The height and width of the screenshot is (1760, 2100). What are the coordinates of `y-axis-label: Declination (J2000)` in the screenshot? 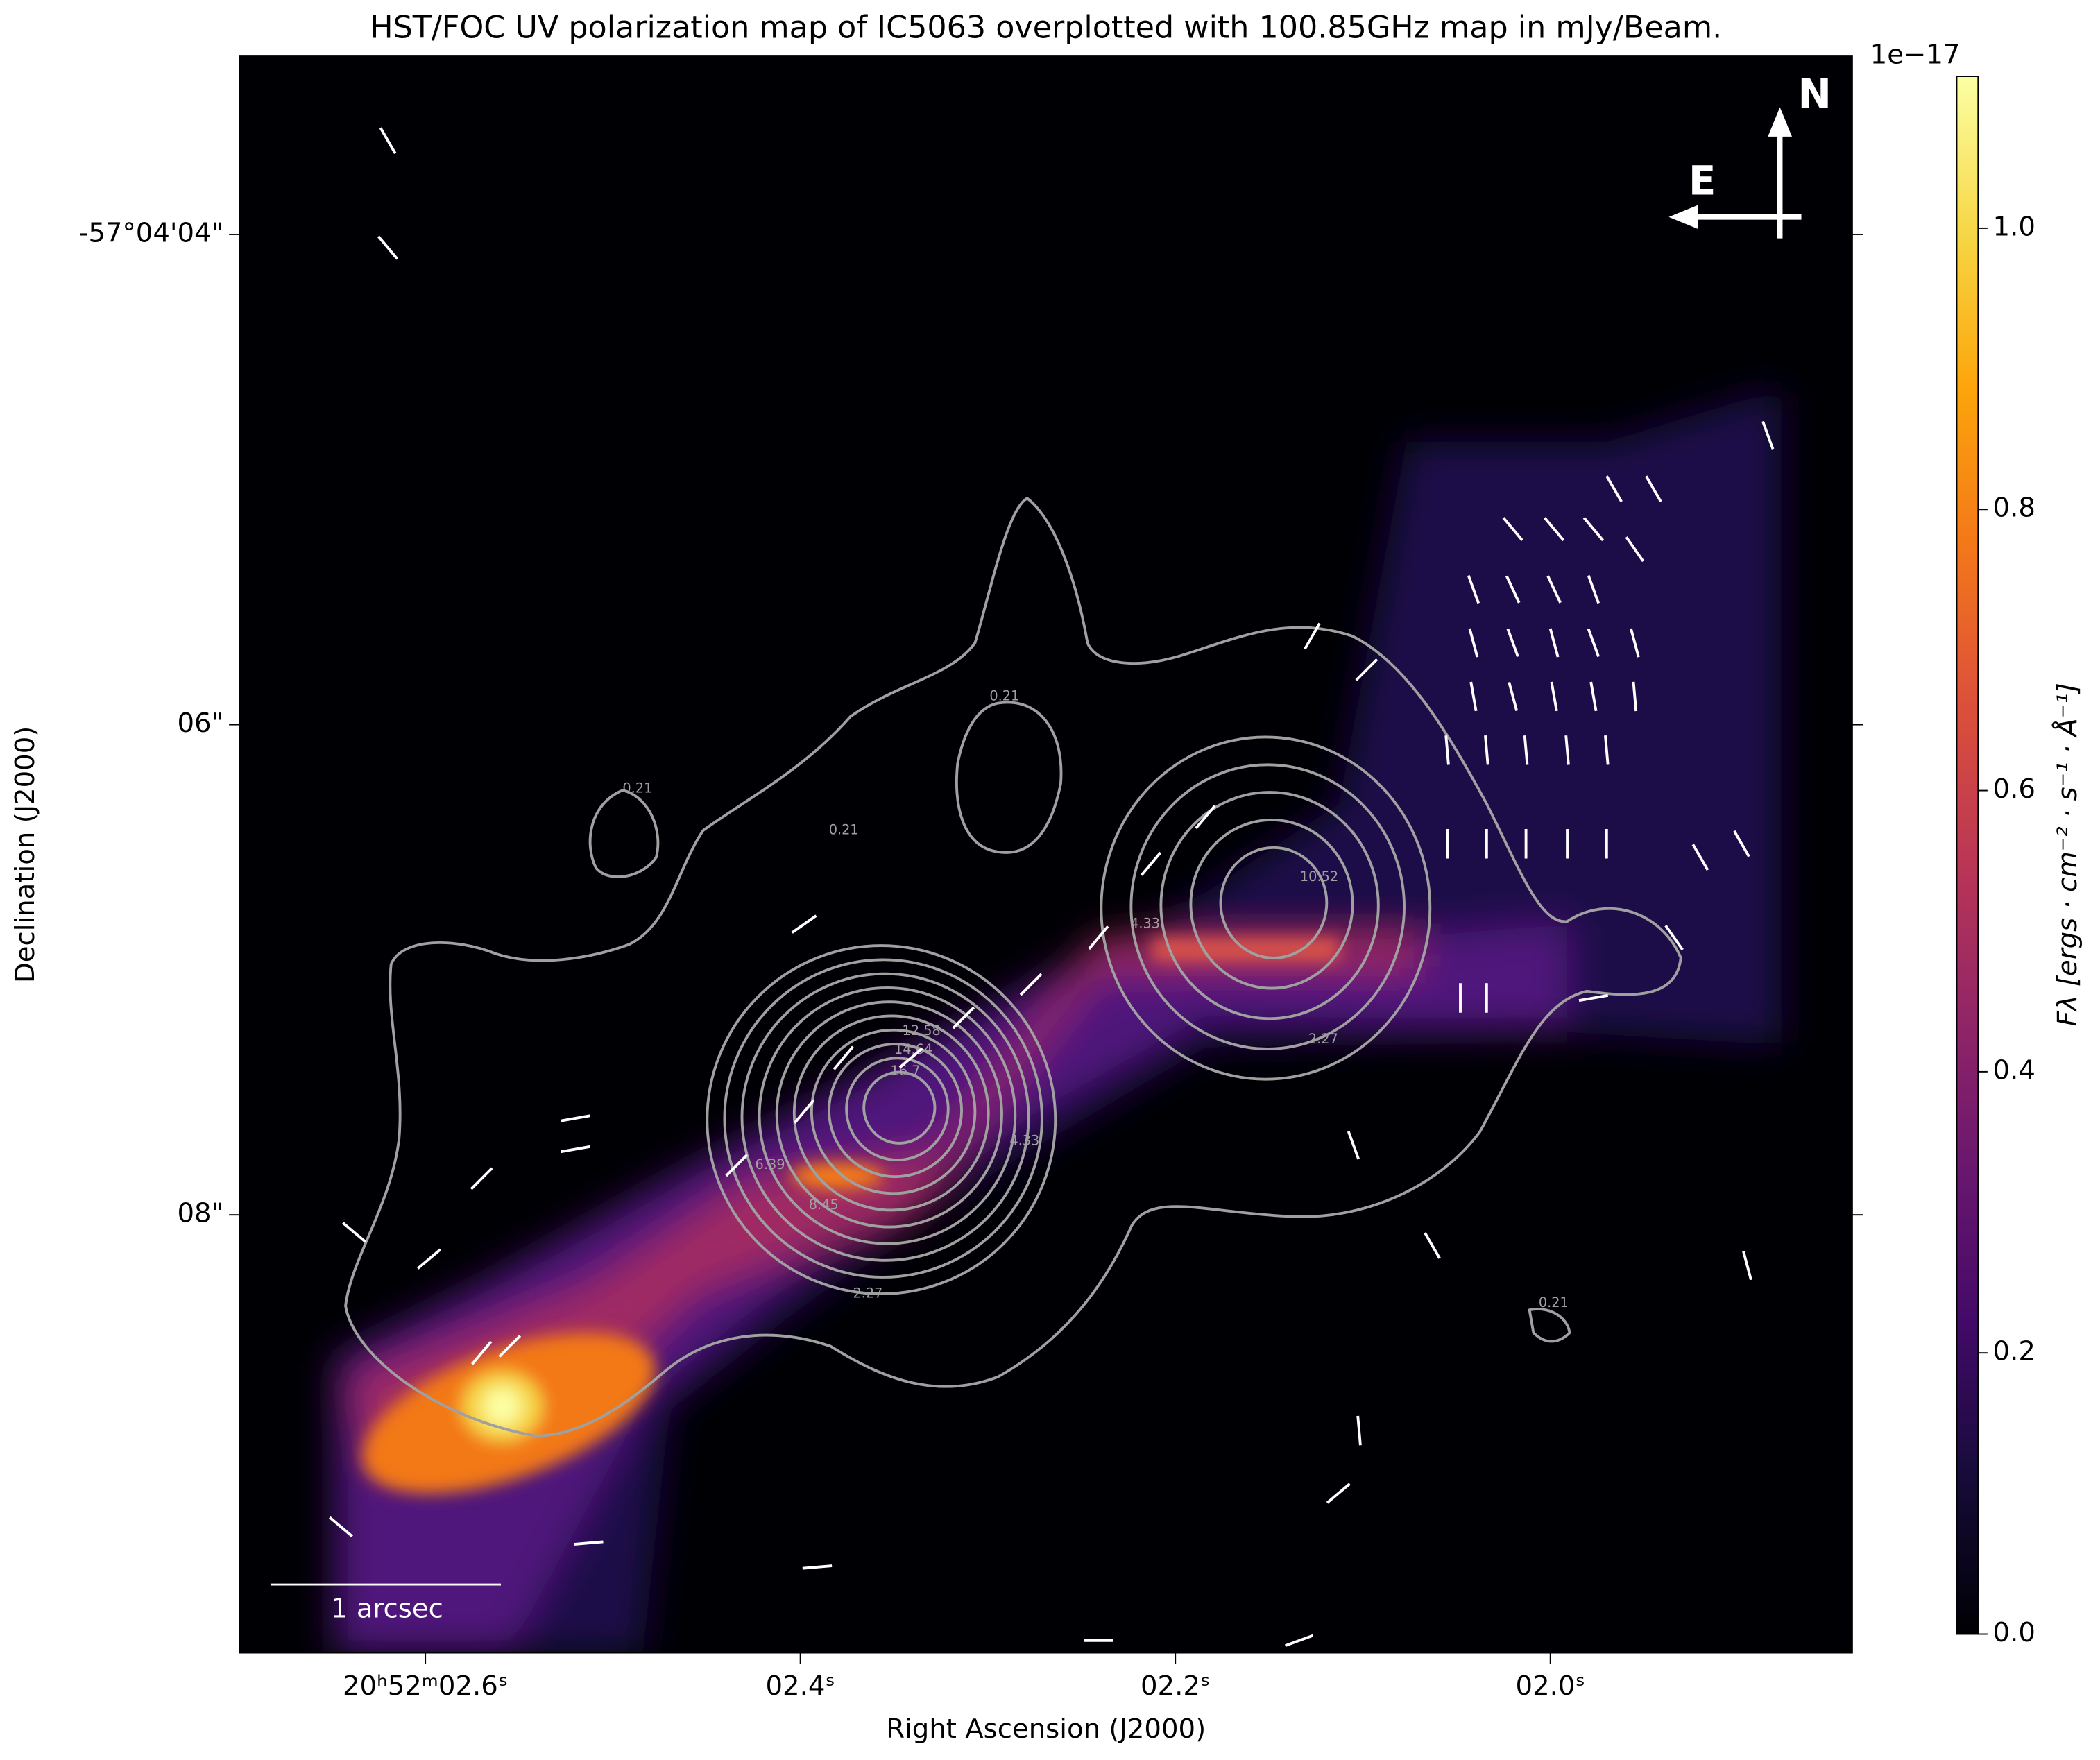 It's located at (25, 854).